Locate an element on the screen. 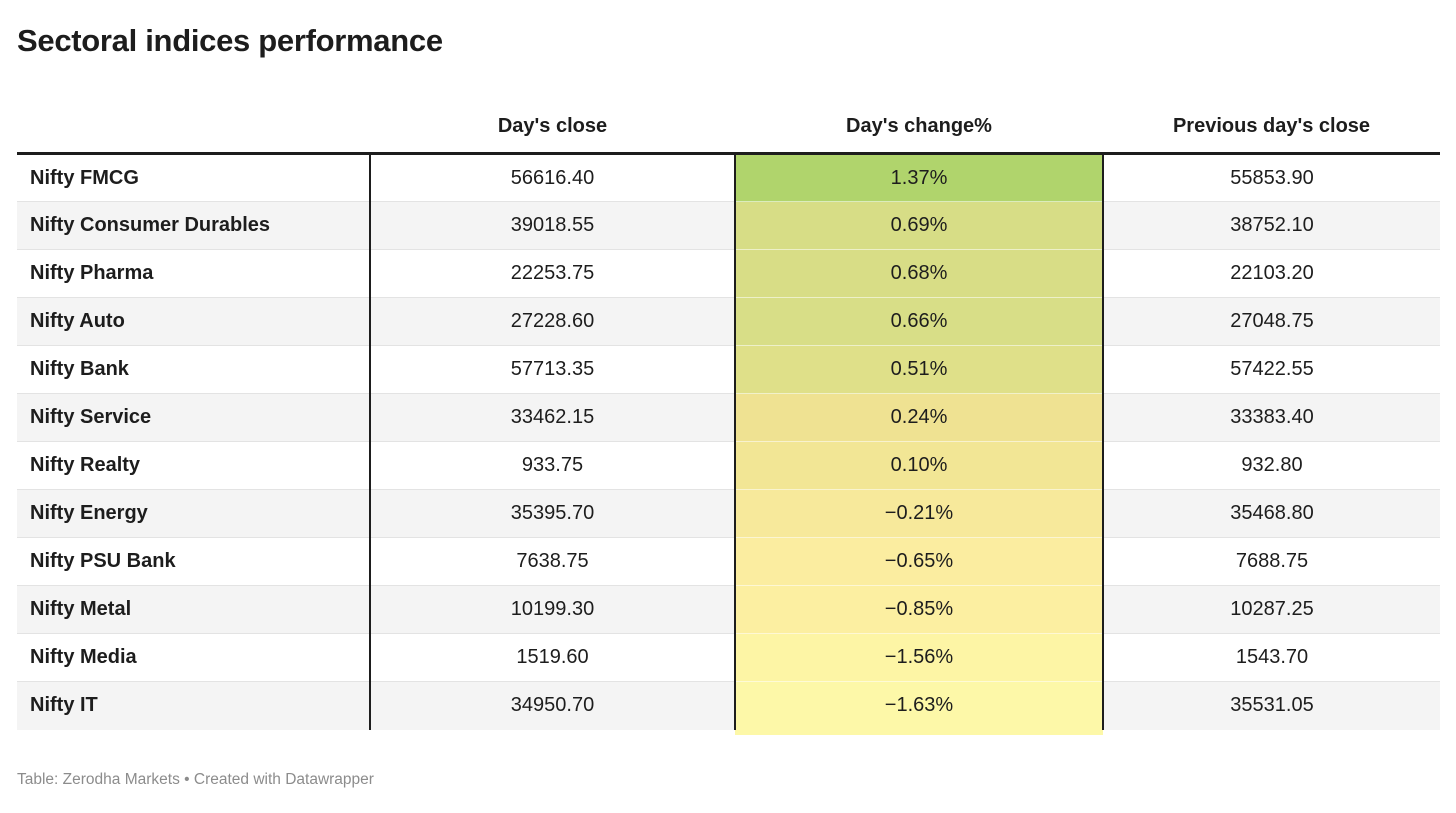  row-label: Nifty Realty is located at coordinates (193, 465).